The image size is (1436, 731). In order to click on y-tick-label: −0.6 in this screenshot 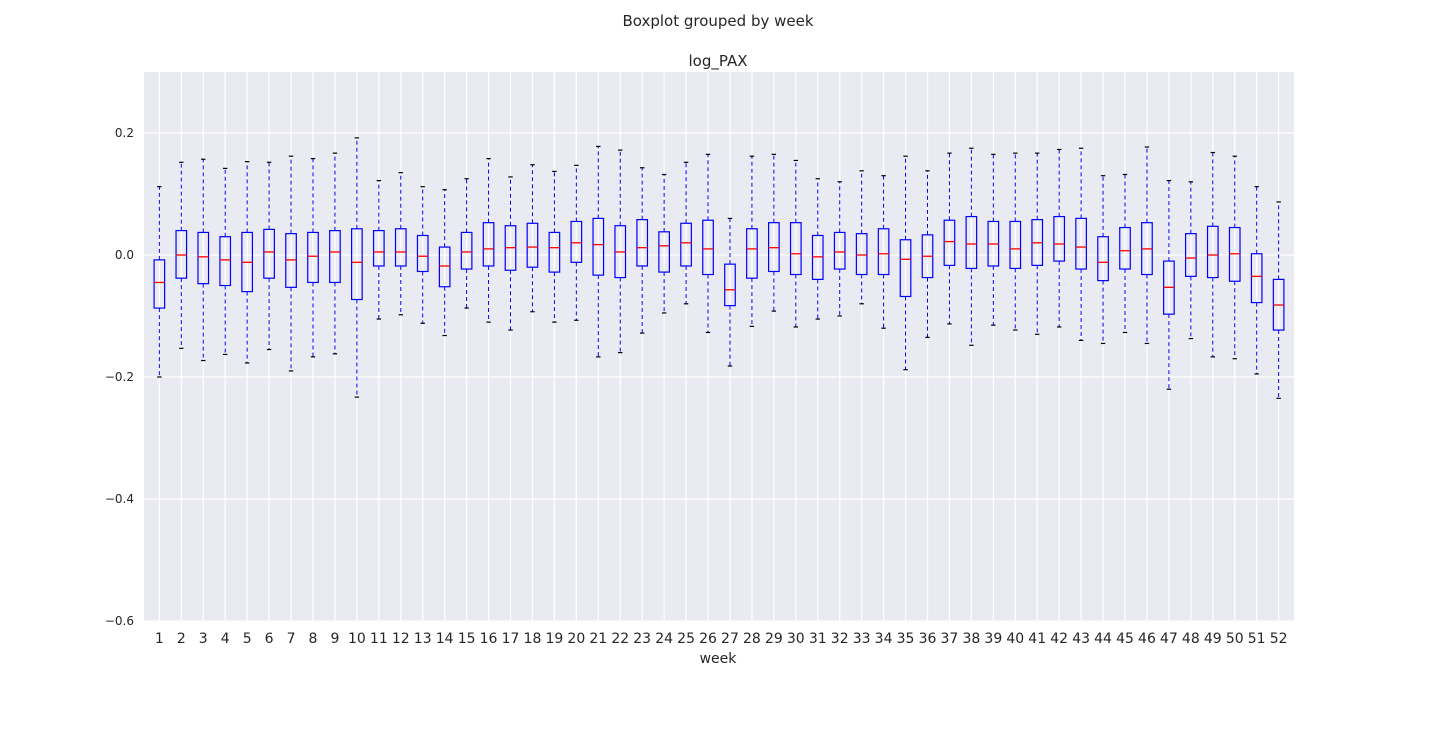, I will do `click(119, 621)`.